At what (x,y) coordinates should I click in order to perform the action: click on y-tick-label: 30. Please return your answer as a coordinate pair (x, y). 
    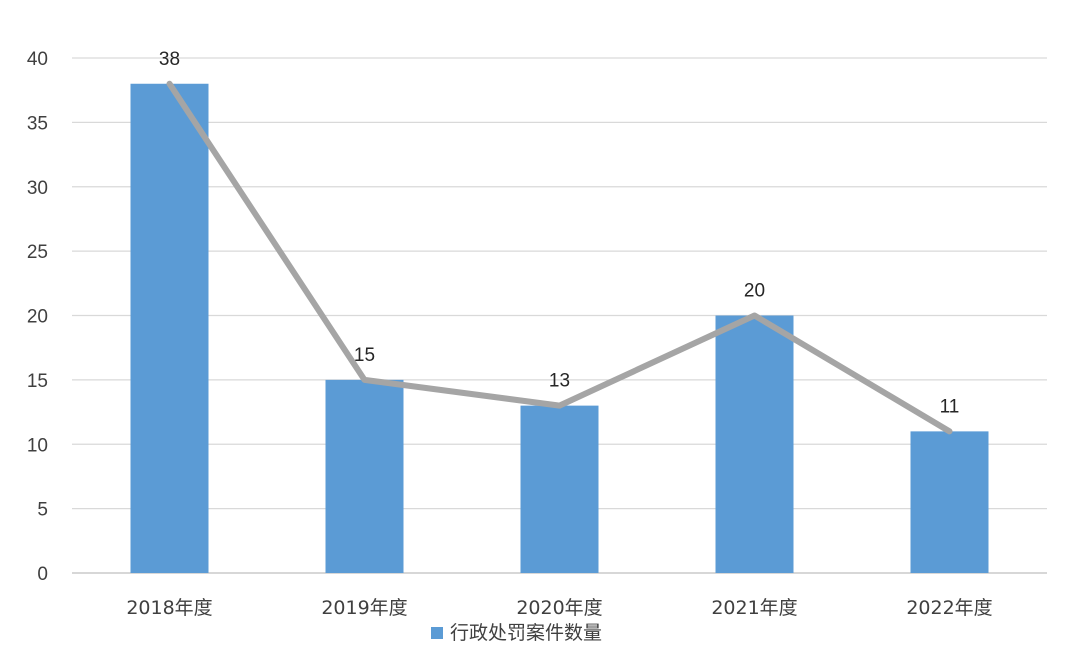
    Looking at the image, I should click on (37, 188).